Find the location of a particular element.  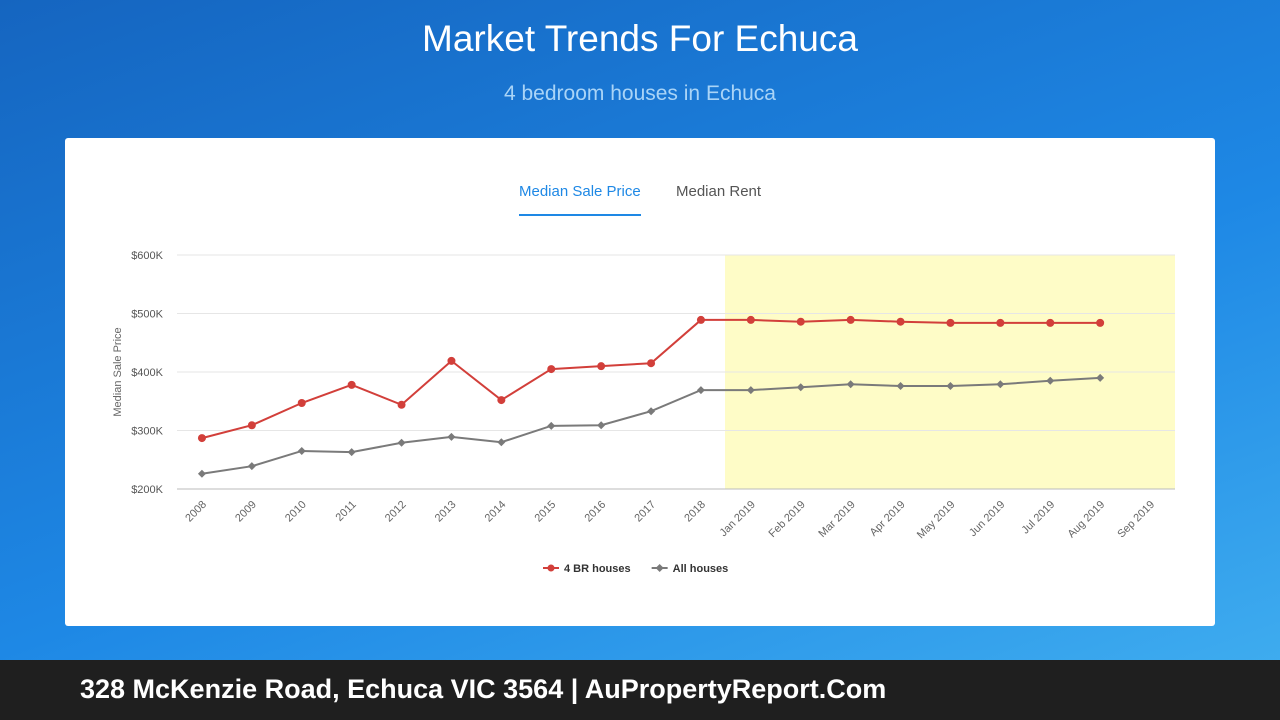

x-tick-label: 2015 is located at coordinates (546, 512).